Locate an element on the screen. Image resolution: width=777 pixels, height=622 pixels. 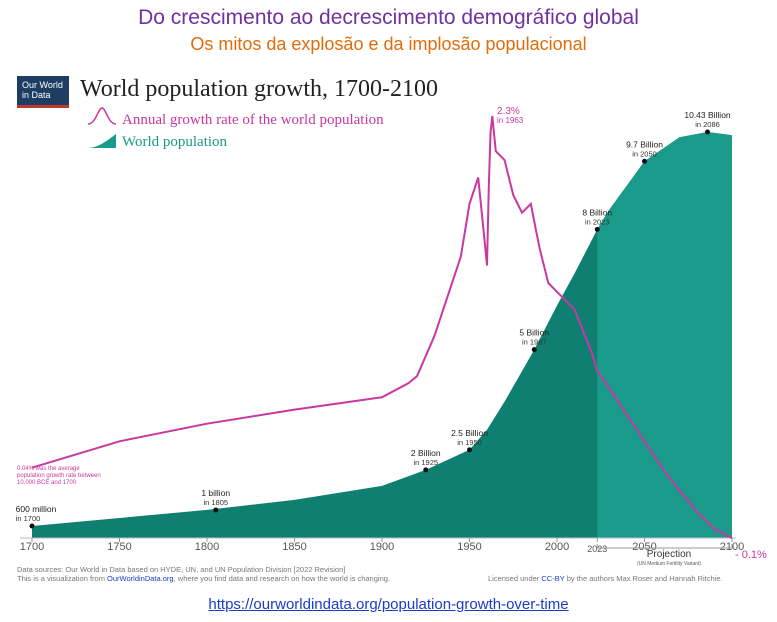
legend-growth-icon is located at coordinates (102, 116).